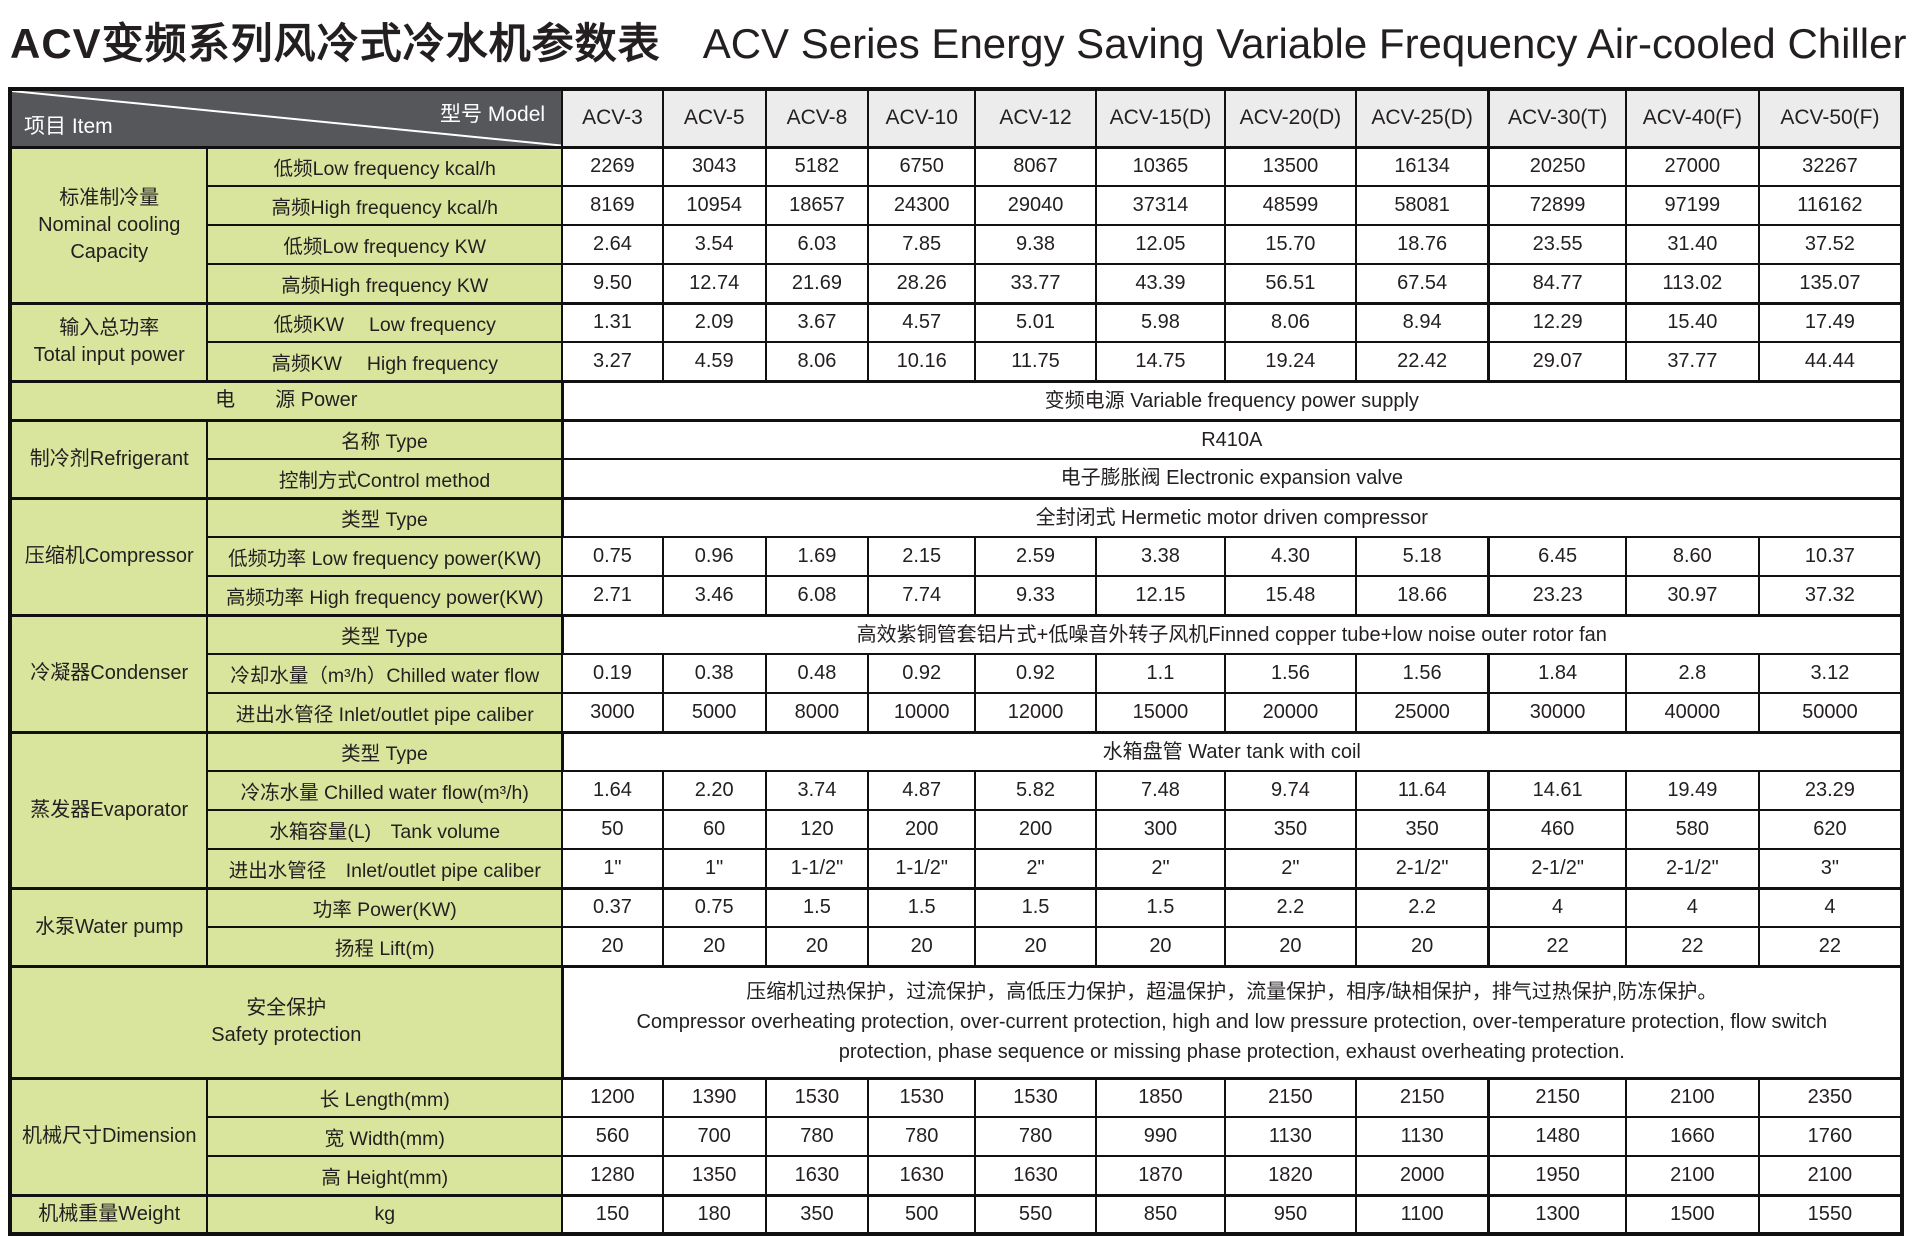  What do you see at coordinates (1231, 400) in the screenshot?
I see `merged-value-cell: 变频电源 Variable frequency power supply` at bounding box center [1231, 400].